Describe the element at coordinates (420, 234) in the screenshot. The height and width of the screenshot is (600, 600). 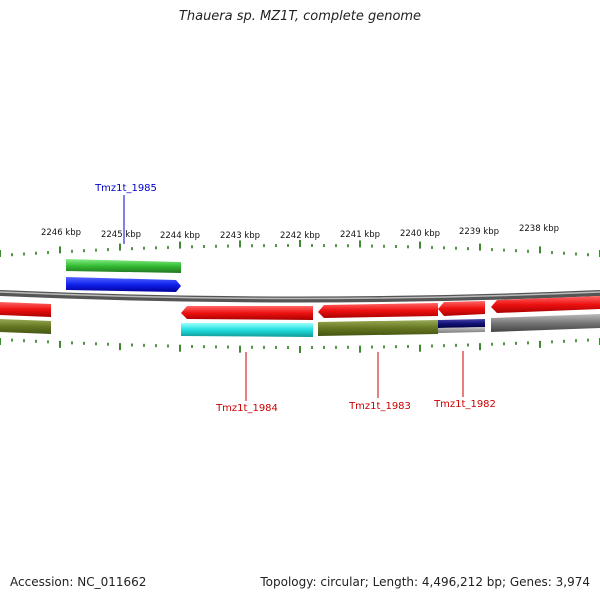
I see `tick-label: 2240 kbp` at that location.